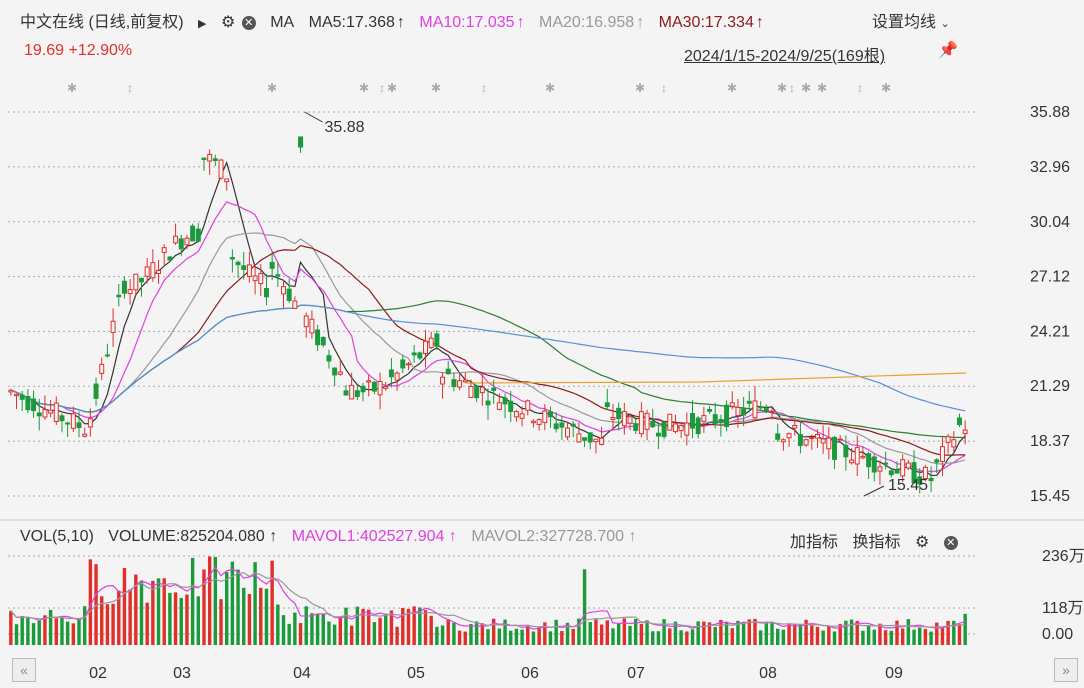  I want to click on chevron-down-icon: ⌄, so click(945, 24).